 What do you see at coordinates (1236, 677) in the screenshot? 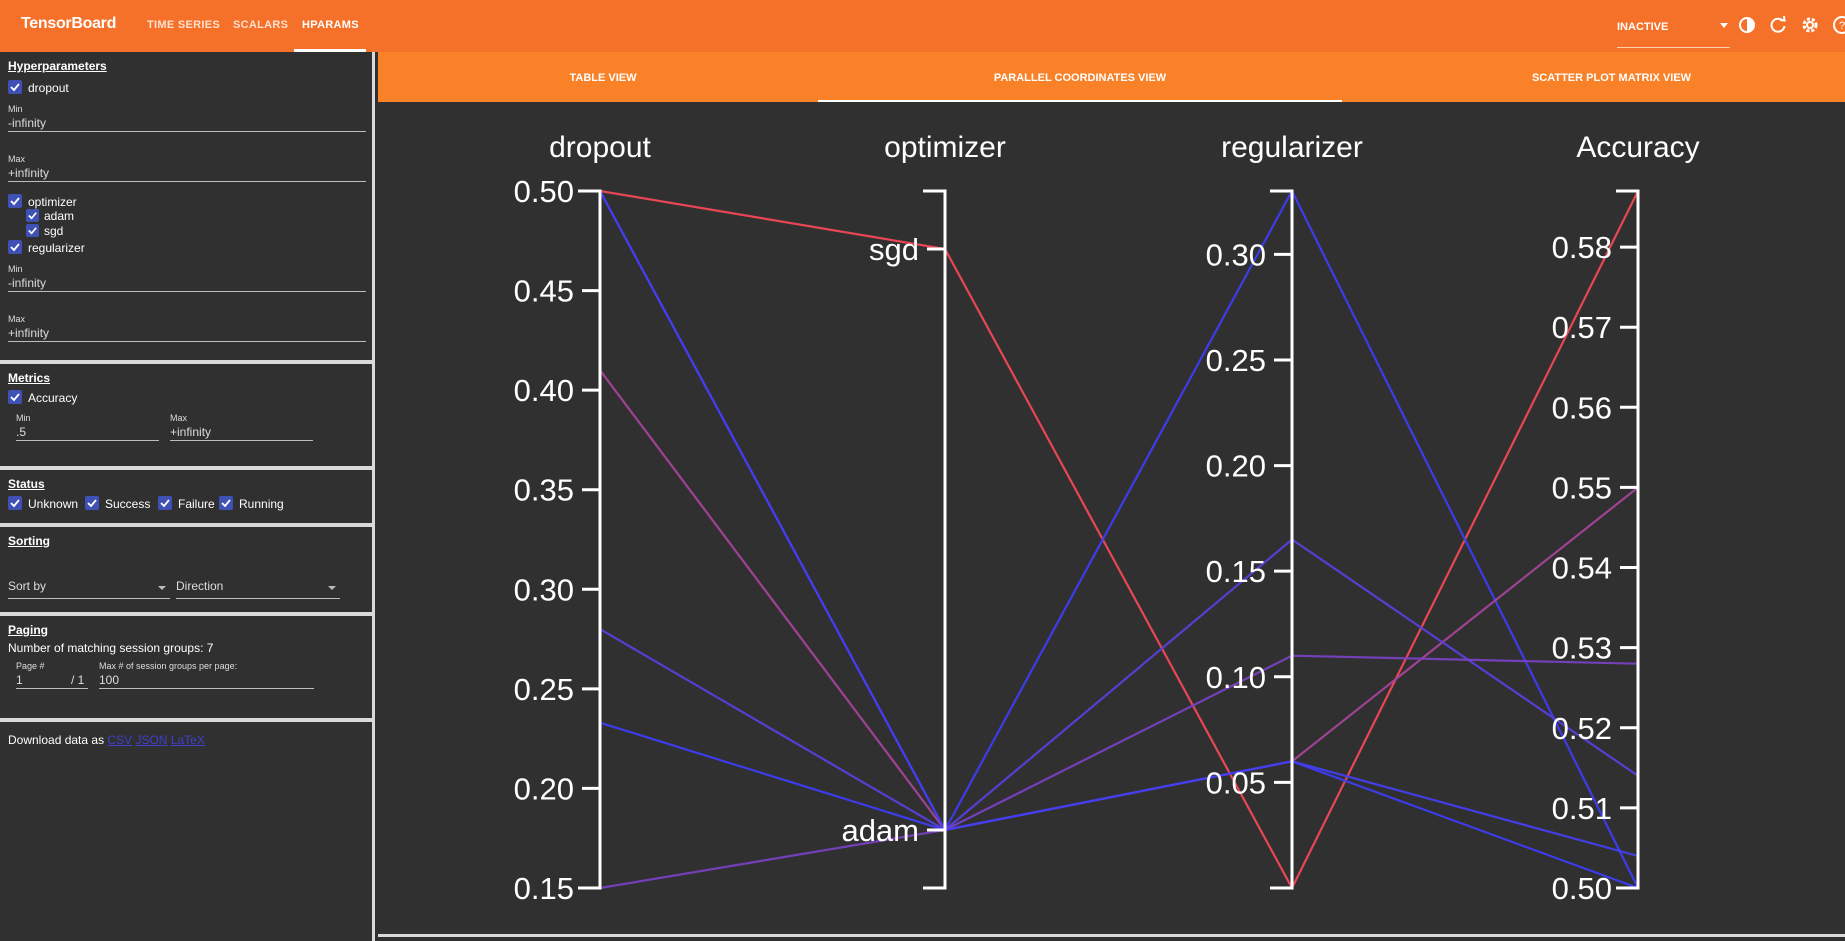
I see `tick-label: 0.10` at bounding box center [1236, 677].